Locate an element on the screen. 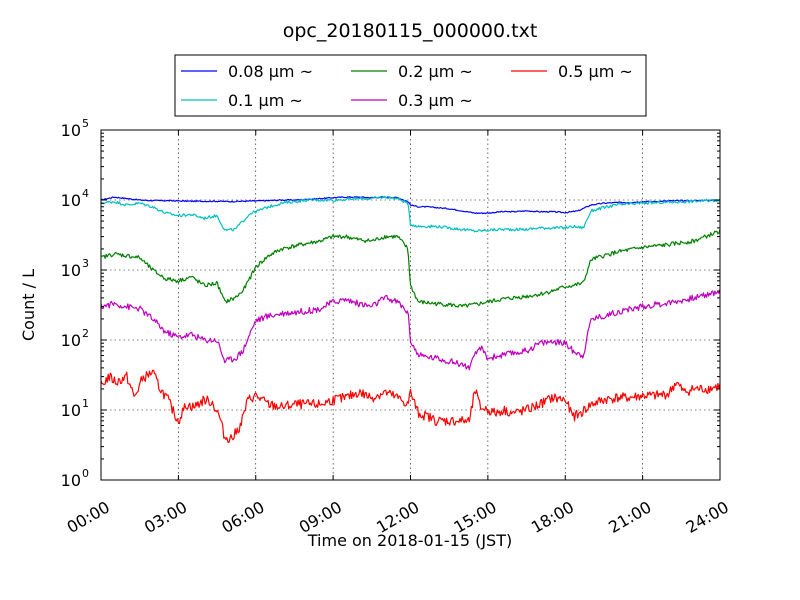 The height and width of the screenshot is (600, 800). legend-label: 0.3 μm ~ is located at coordinates (435, 100).